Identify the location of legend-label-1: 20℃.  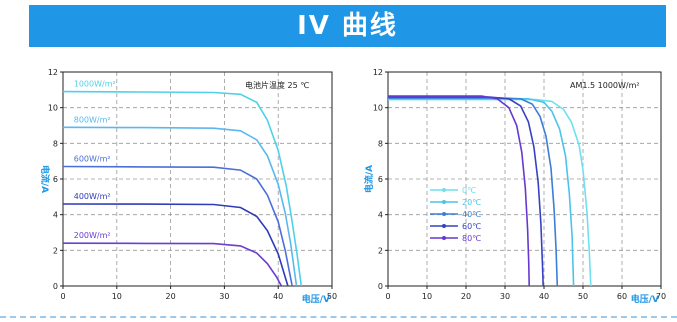
(471, 202).